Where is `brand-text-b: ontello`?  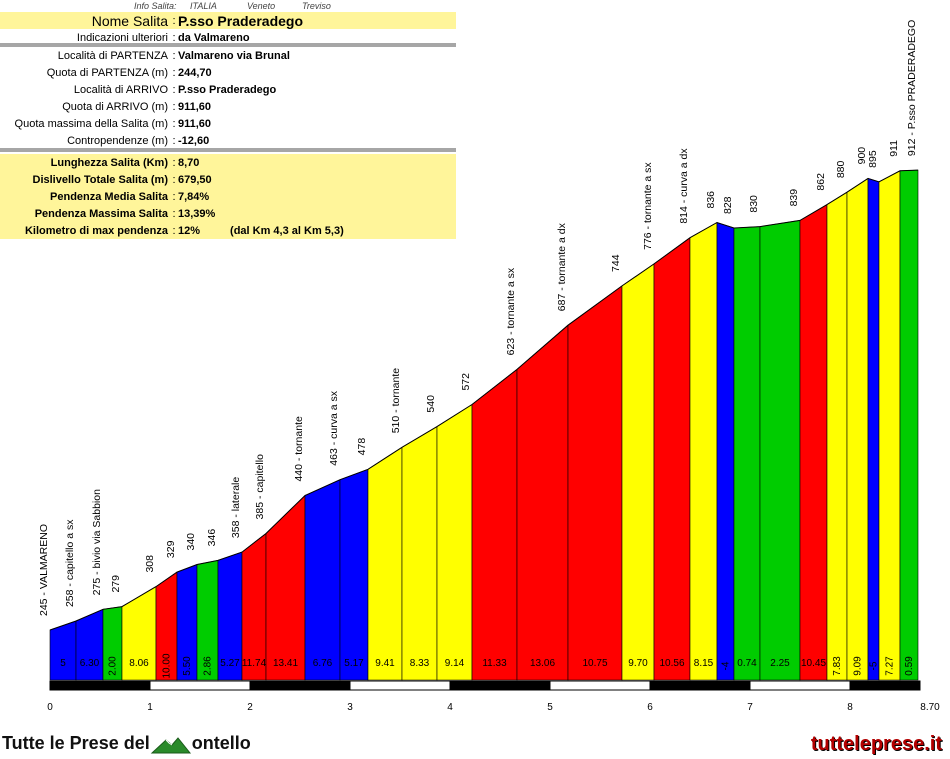
brand-text-b: ontello is located at coordinates (221, 743).